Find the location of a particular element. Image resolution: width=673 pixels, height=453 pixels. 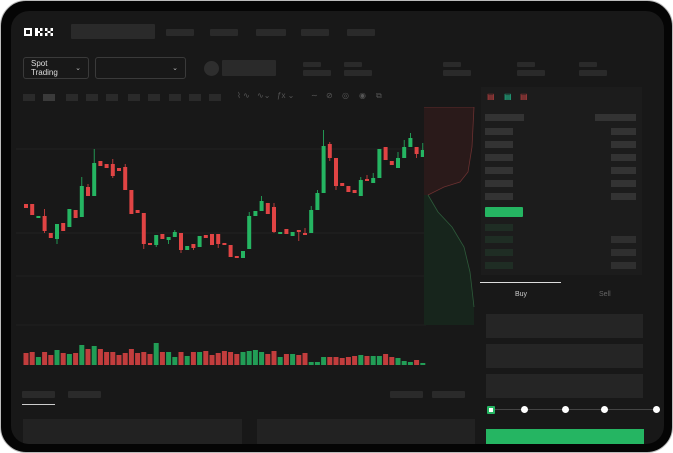

fullscreen-icon: ⧉ is located at coordinates (379, 95).